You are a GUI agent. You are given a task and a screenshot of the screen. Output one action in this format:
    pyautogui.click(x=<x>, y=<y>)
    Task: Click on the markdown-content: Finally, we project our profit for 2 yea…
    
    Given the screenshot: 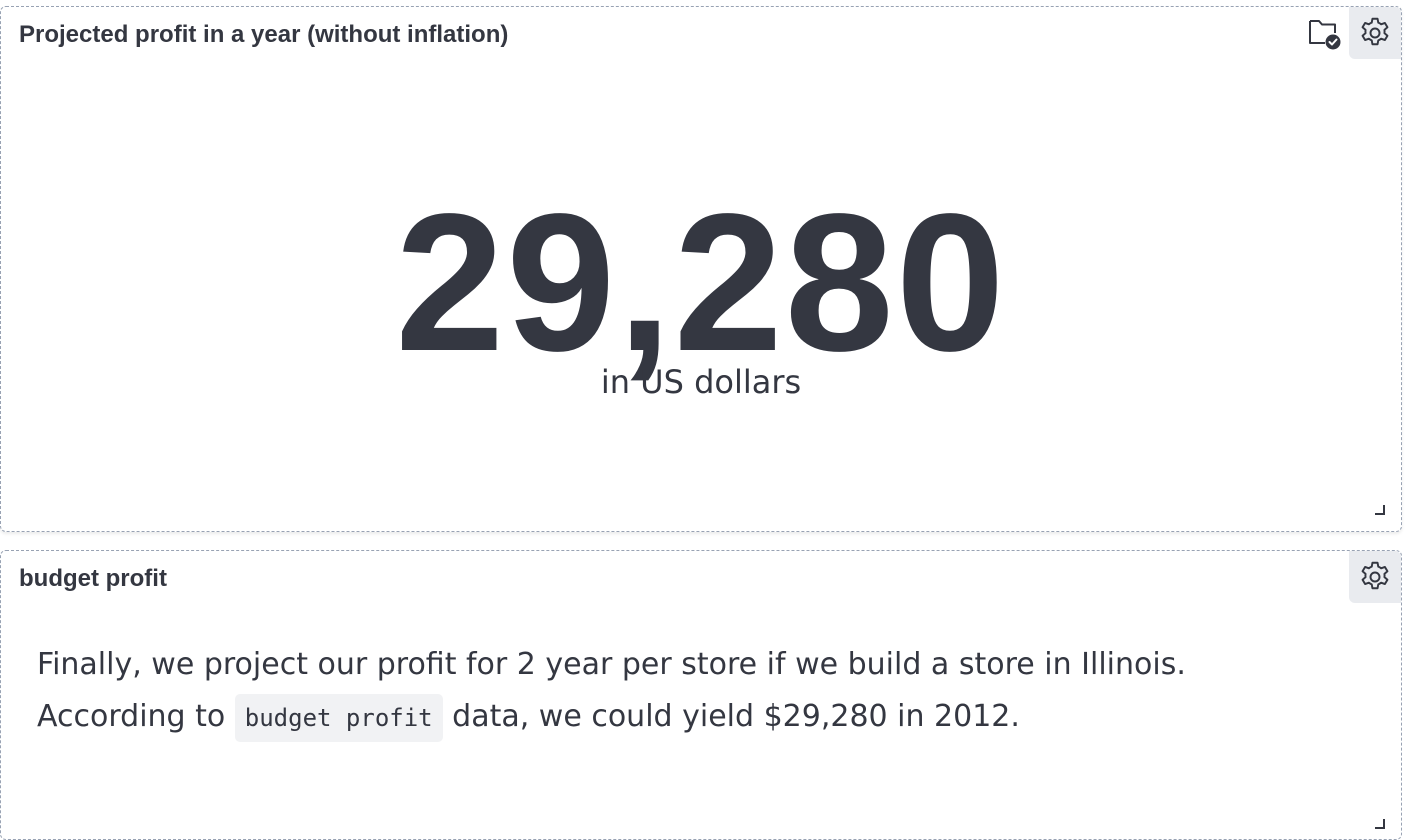 What is the action you would take?
    pyautogui.click(x=699, y=691)
    